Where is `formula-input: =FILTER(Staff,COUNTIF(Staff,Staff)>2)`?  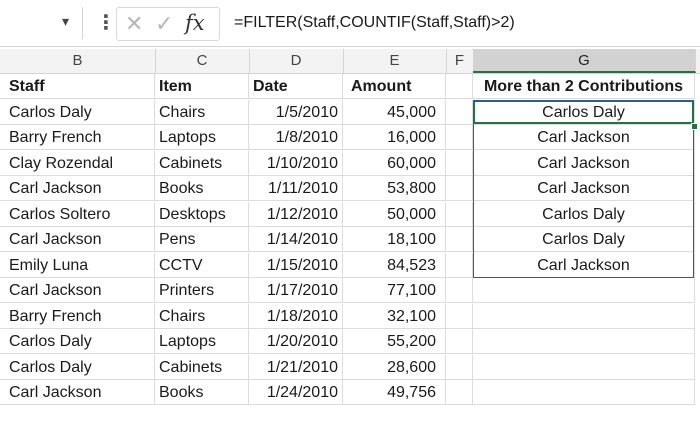 formula-input: =FILTER(Staff,COUNTIF(Staff,Staff)>2) is located at coordinates (374, 22).